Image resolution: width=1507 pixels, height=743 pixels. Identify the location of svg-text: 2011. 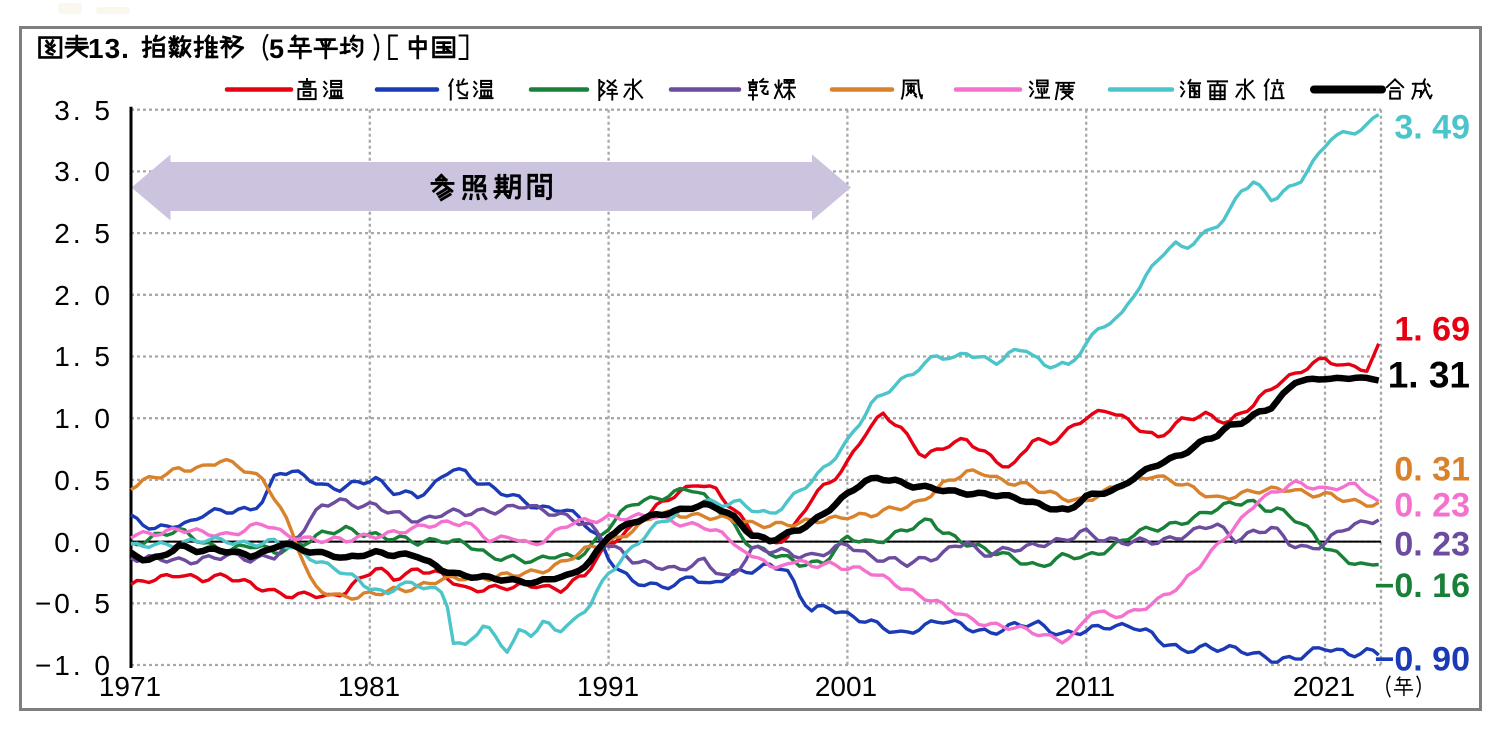
(1085, 686).